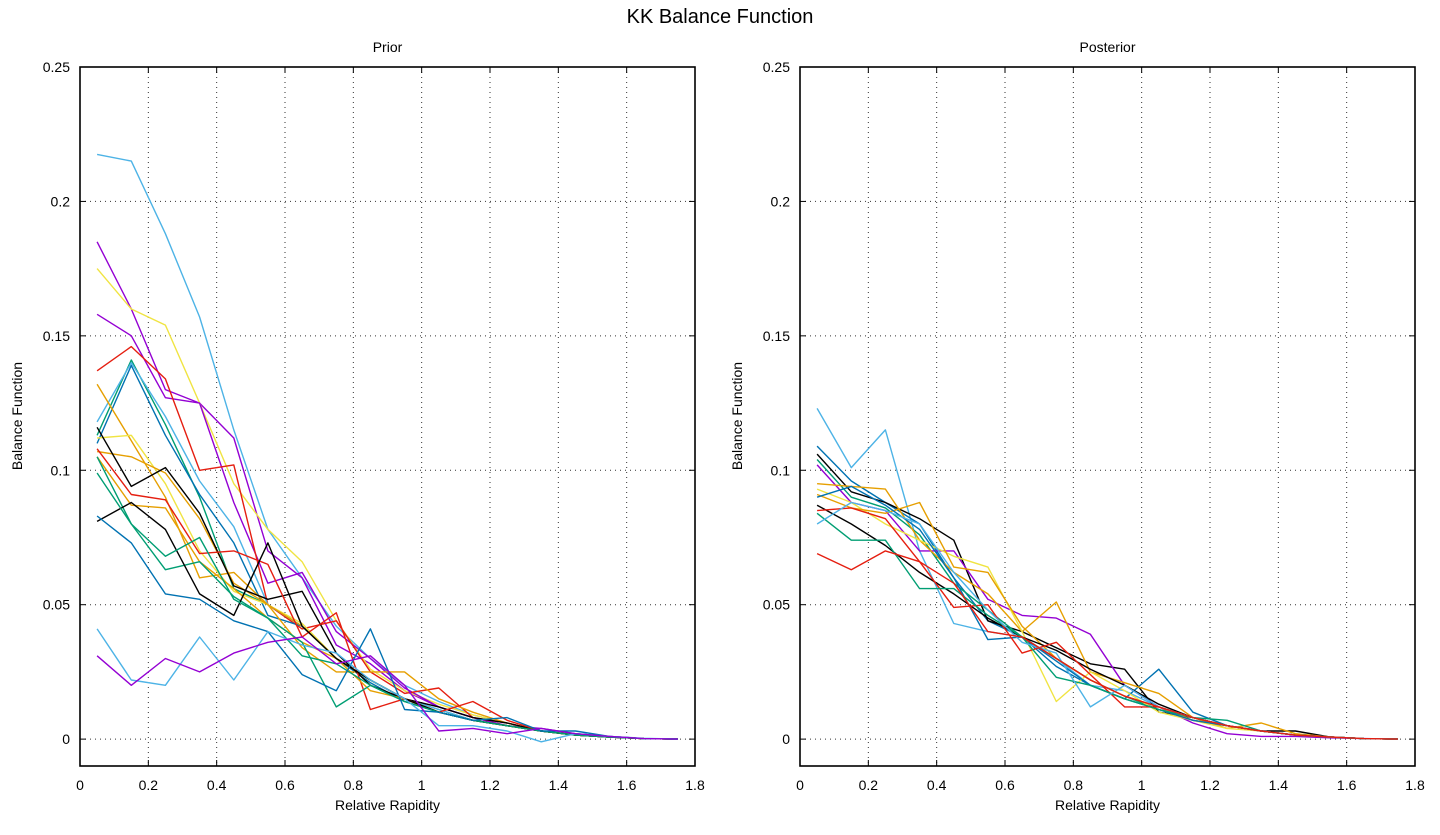 The height and width of the screenshot is (835, 1440). Describe the element at coordinates (937, 785) in the screenshot. I see `posterior-x-tick-label: 0.4` at that location.